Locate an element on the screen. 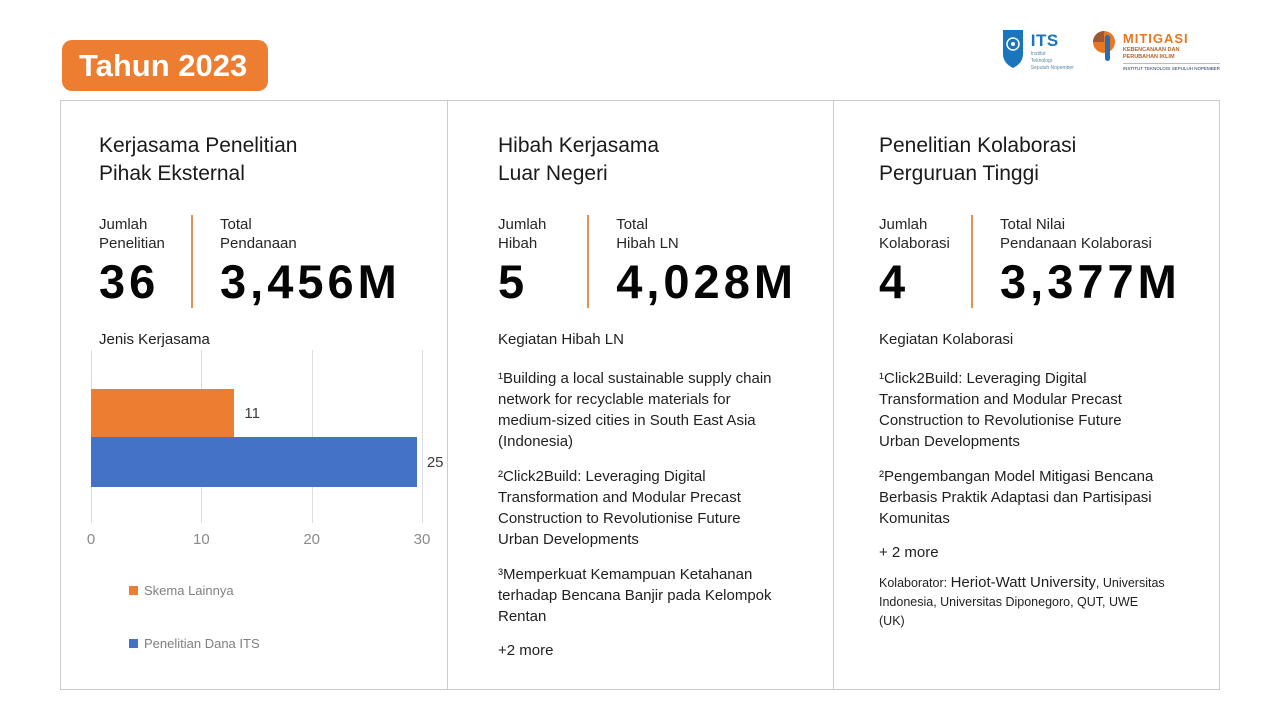 This screenshot has height=720, width=1280. stat-label: Total Nilai Pendanaan Kolaborasi is located at coordinates (1076, 234).